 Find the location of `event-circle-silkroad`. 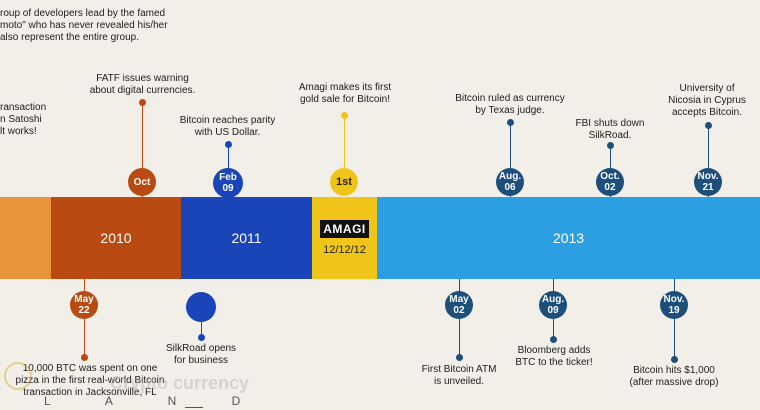

event-circle-silkroad is located at coordinates (201, 307).